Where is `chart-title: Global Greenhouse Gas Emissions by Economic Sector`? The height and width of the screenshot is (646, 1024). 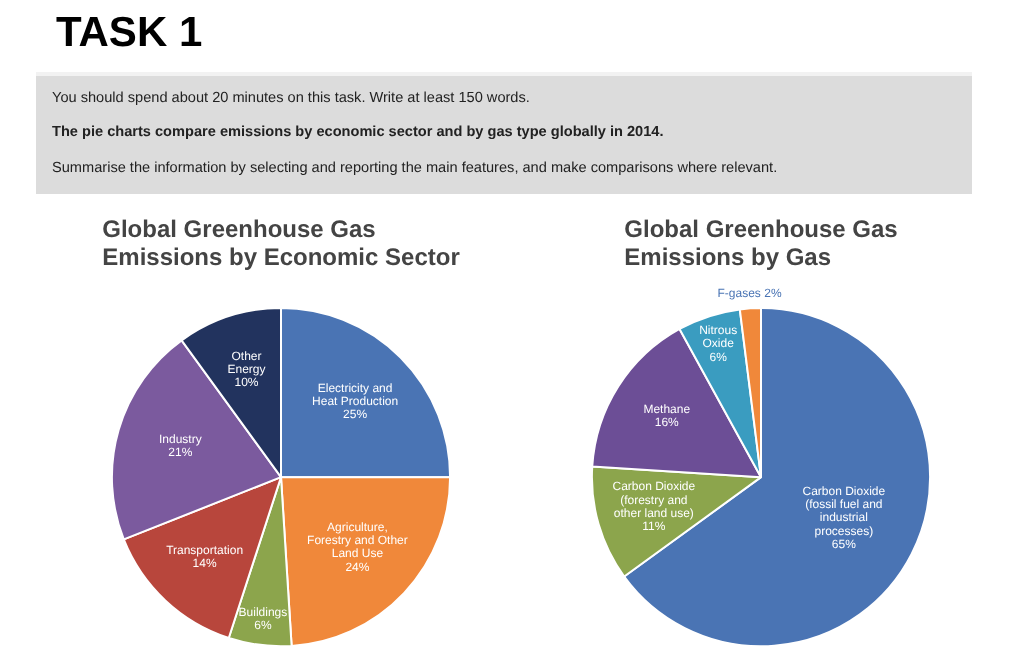
chart-title: Global Greenhouse Gas Emissions by Economic Sector is located at coordinates (281, 243).